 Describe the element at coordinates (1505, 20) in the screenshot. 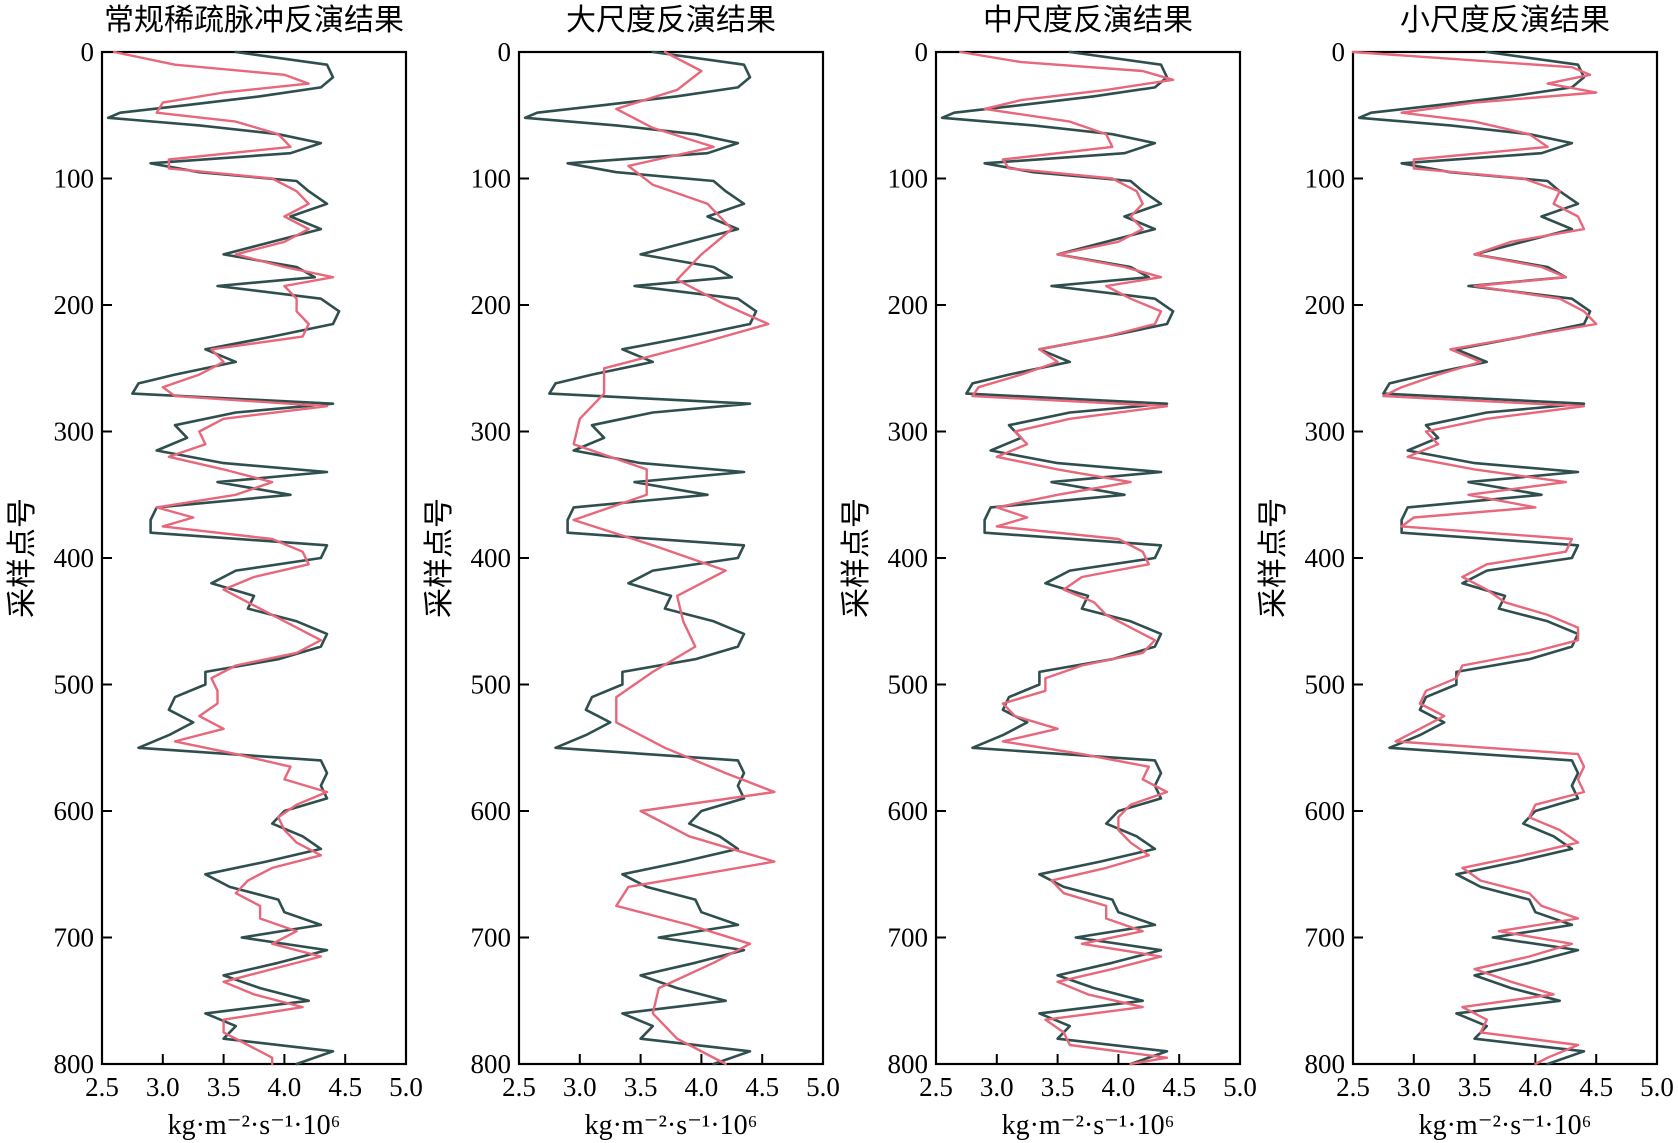

I see `chart-title: 小尺度反演结果` at that location.